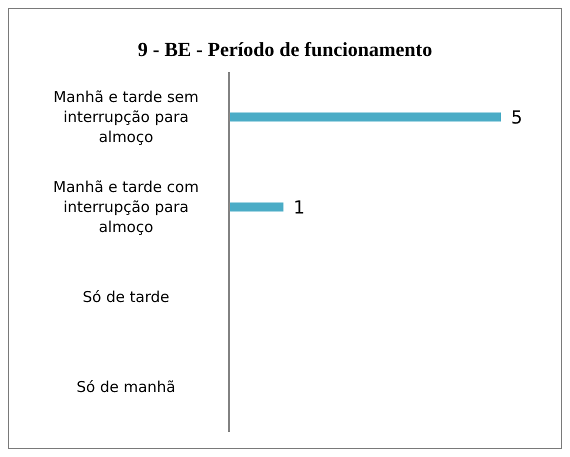  I want to click on data-label: 5, so click(516, 117).